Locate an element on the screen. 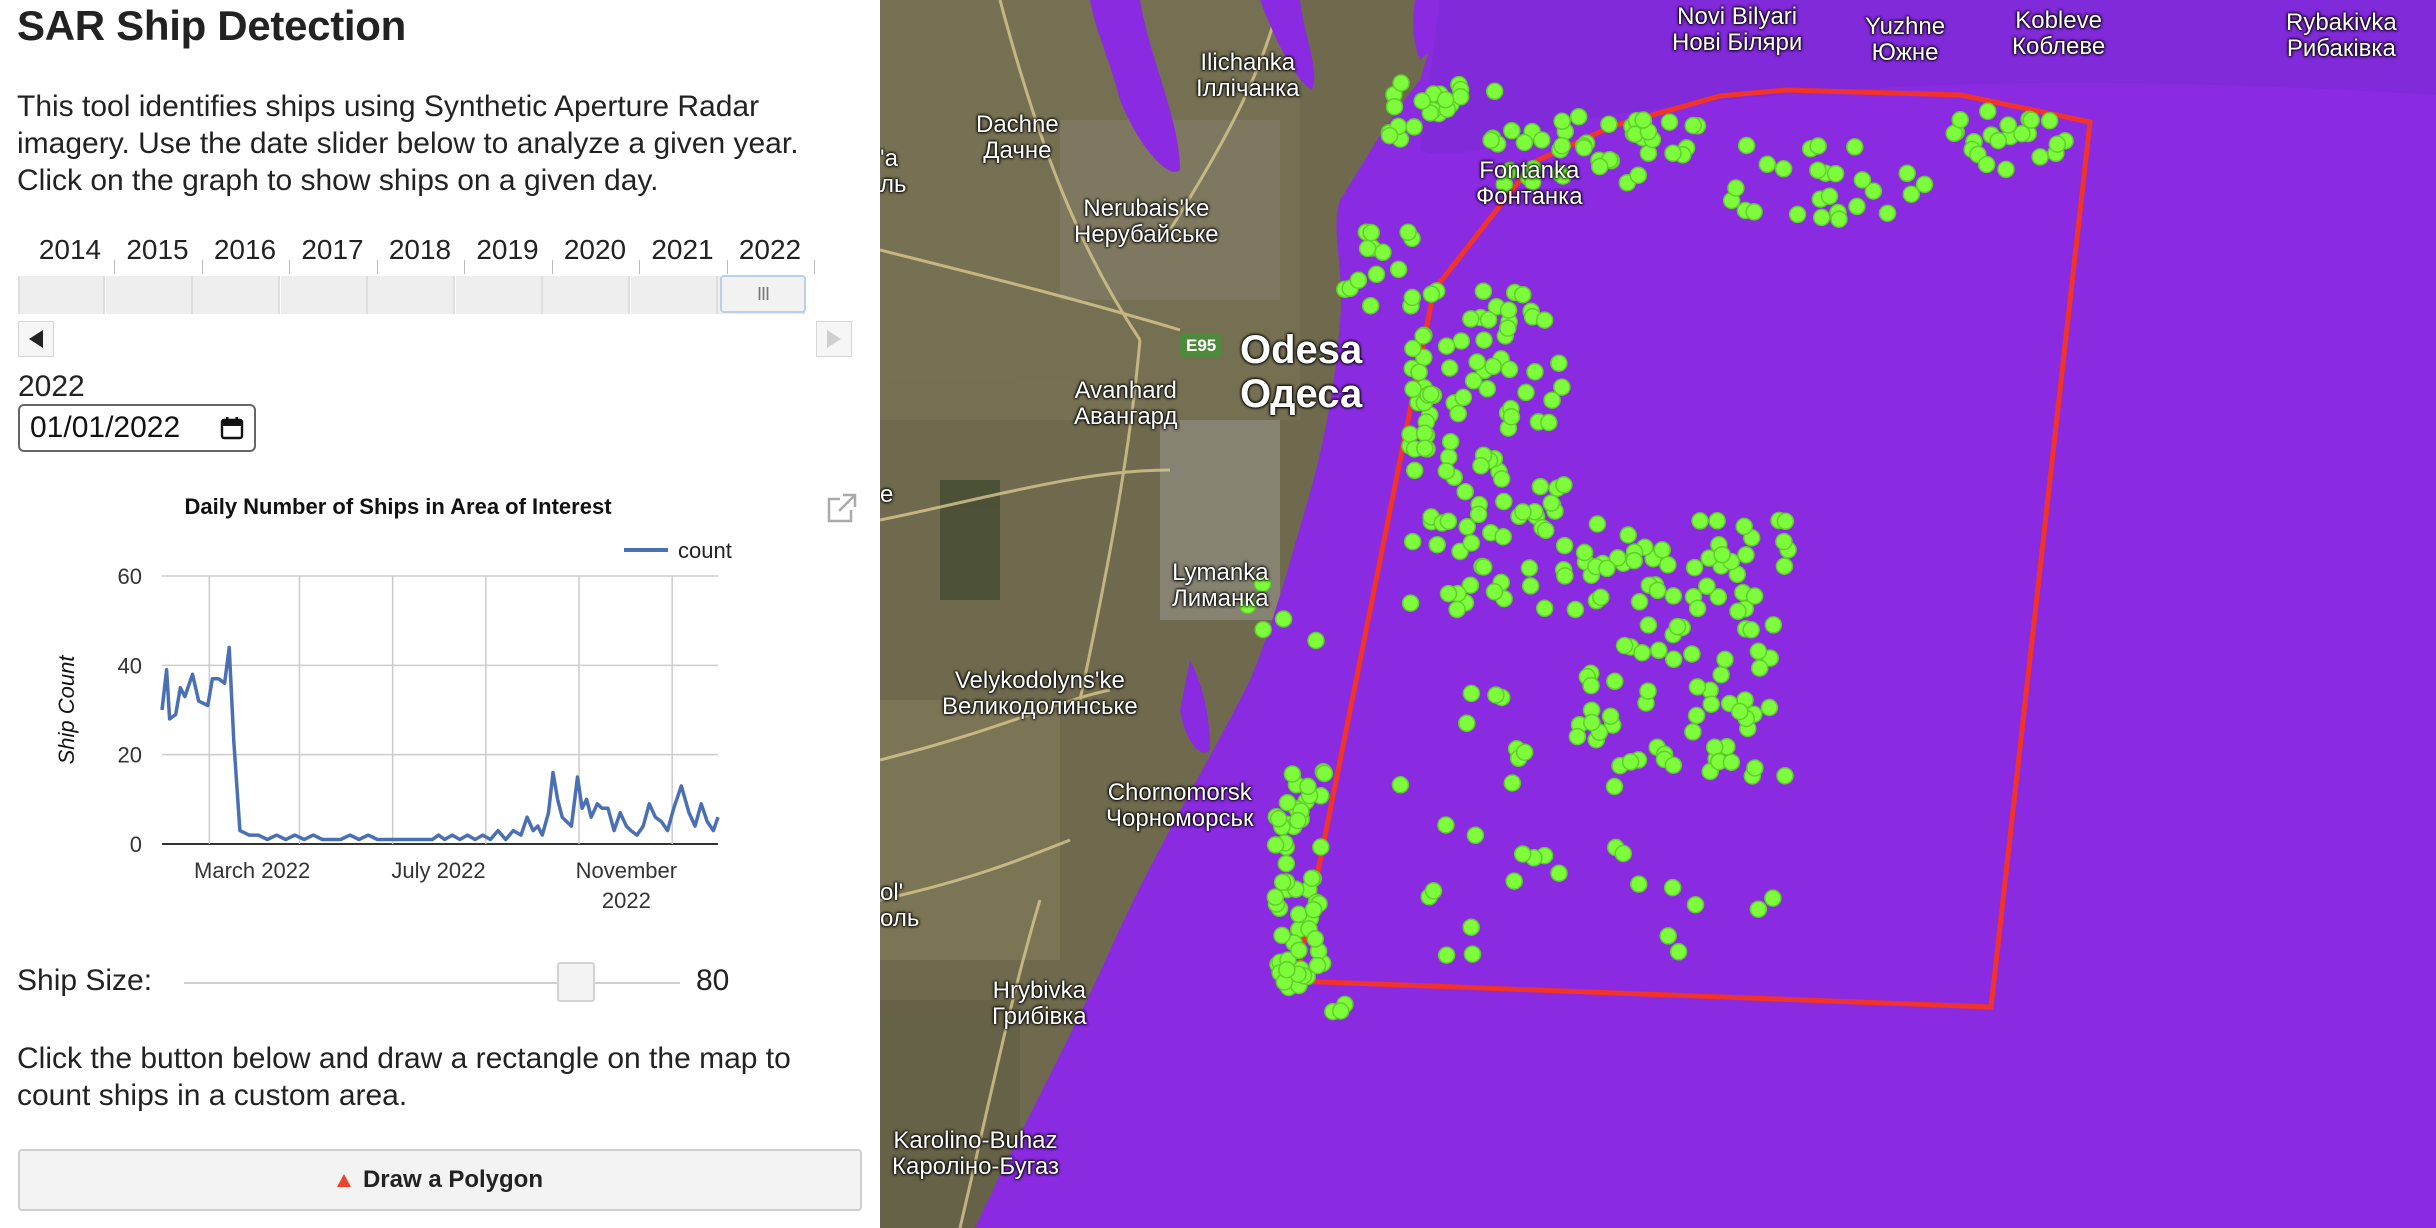 The width and height of the screenshot is (2436, 1228). open-in-new-icon is located at coordinates (842, 508).